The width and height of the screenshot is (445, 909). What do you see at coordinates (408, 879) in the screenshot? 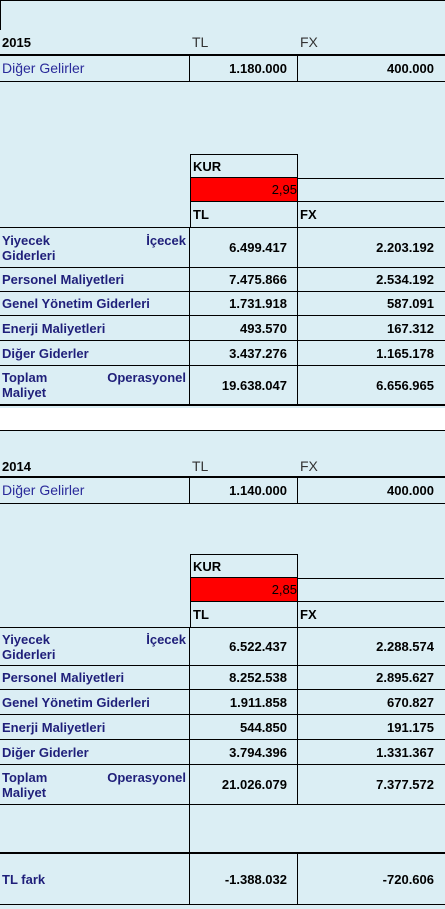
I see `diff-fx: -720.606` at bounding box center [408, 879].